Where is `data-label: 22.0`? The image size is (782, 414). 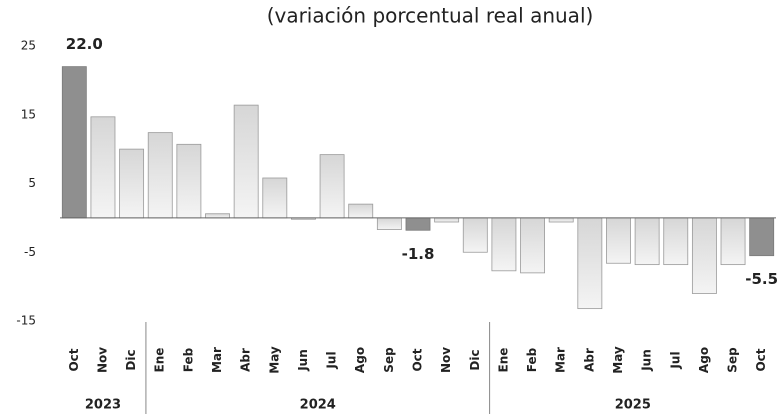 data-label: 22.0 is located at coordinates (84, 44).